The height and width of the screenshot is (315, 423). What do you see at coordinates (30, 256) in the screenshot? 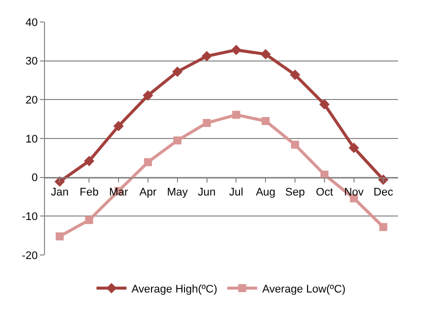
I see `y-tick-label: -20` at bounding box center [30, 256].